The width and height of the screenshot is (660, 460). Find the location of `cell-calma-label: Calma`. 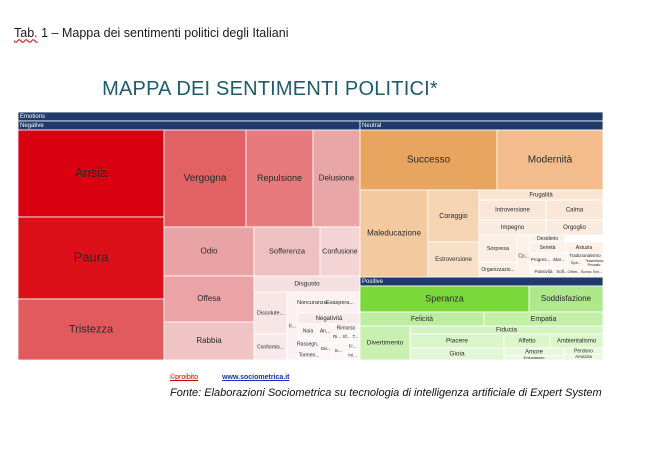

cell-calma-label: Calma is located at coordinates (575, 211).